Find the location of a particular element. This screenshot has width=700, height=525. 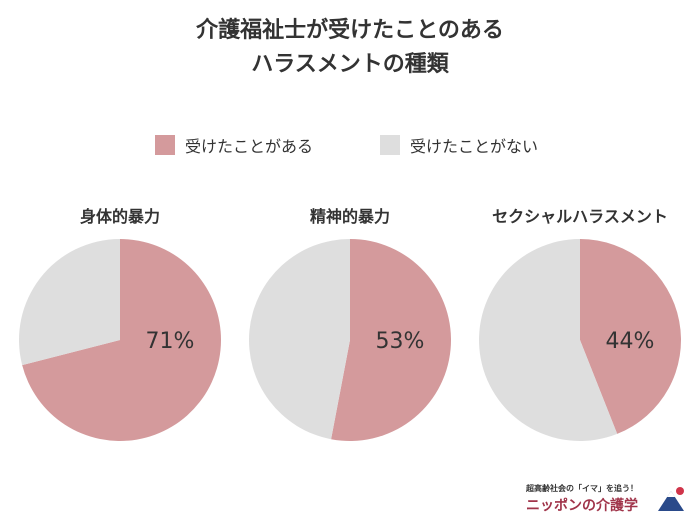

pie-slice-sexual-experienced is located at coordinates (630, 336).